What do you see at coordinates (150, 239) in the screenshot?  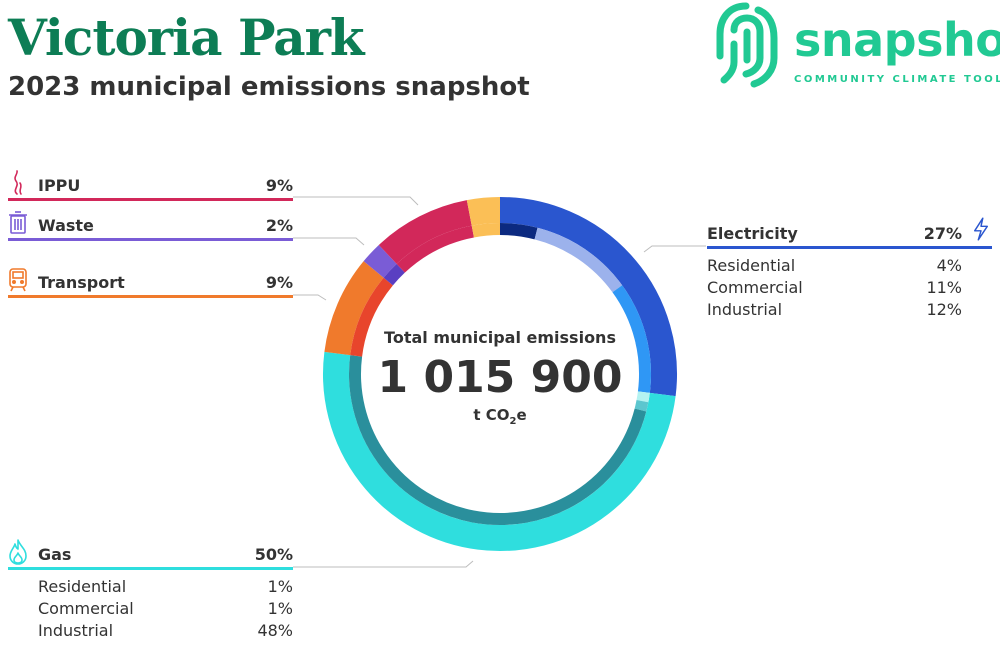 I see `sector-waste-underline` at bounding box center [150, 239].